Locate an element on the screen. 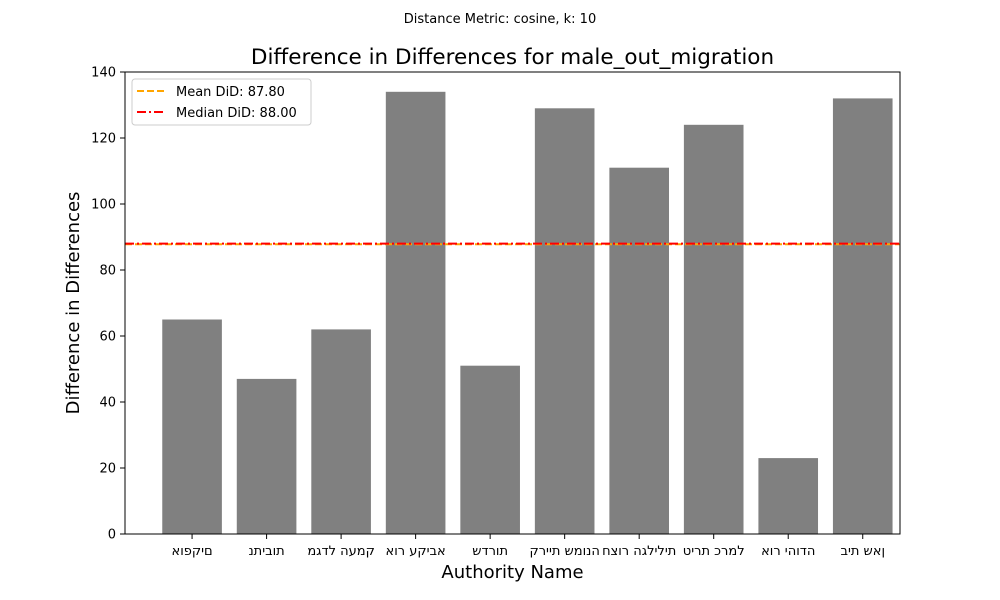  legend-label: Median DiD: 88.00 is located at coordinates (236, 113).